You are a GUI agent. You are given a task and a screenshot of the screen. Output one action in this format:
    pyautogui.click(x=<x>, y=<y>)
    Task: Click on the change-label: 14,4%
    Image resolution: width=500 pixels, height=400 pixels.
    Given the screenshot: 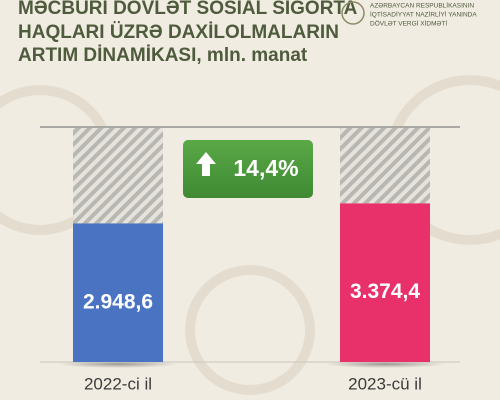 What is the action you would take?
    pyautogui.click(x=265, y=168)
    